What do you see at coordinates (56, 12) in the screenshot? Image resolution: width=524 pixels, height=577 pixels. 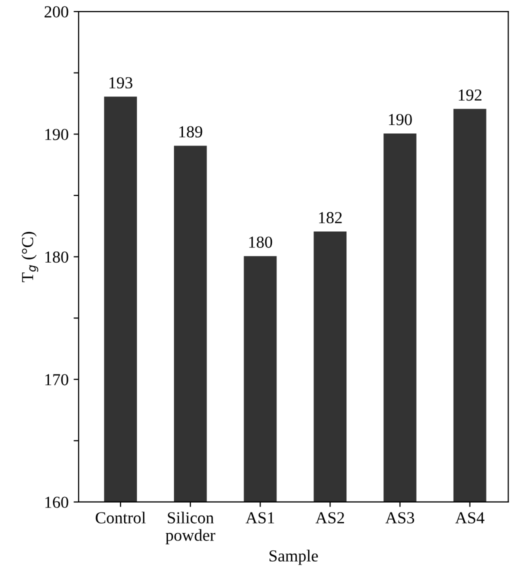 I see `y-tick-label: 200` at bounding box center [56, 12].